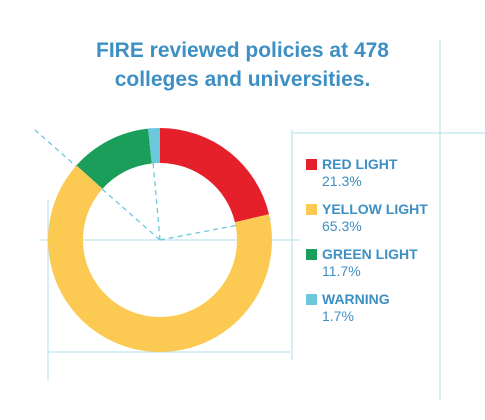  What do you see at coordinates (356, 299) in the screenshot?
I see `legend-label: WARNING` at bounding box center [356, 299].